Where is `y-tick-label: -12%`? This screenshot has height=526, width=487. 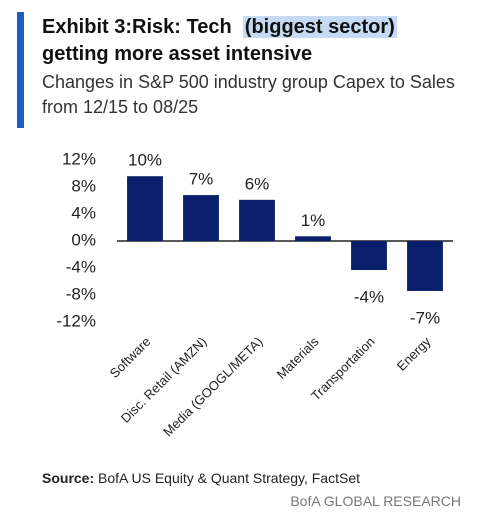 y-tick-label: -12% is located at coordinates (76, 320).